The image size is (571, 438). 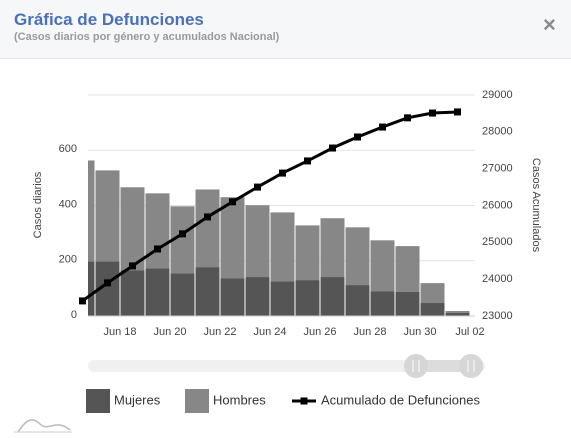 I want to click on x-tick-label: Jun 22, so click(x=219, y=332).